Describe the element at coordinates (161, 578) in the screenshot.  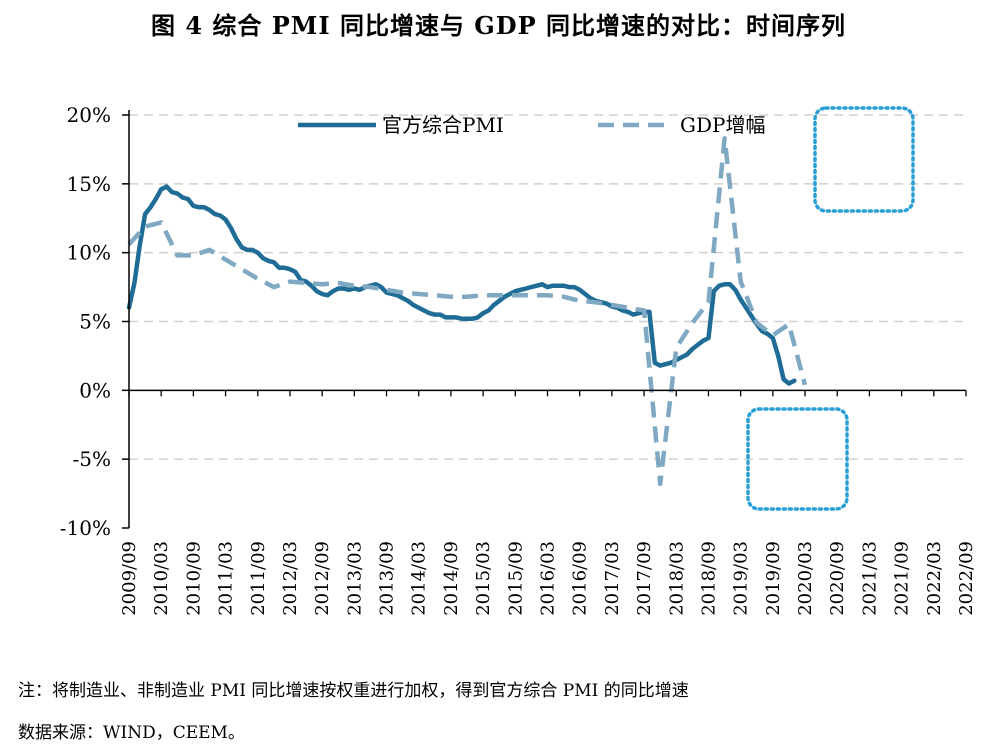
I see `x-tick-label: 2010/03` at that location.